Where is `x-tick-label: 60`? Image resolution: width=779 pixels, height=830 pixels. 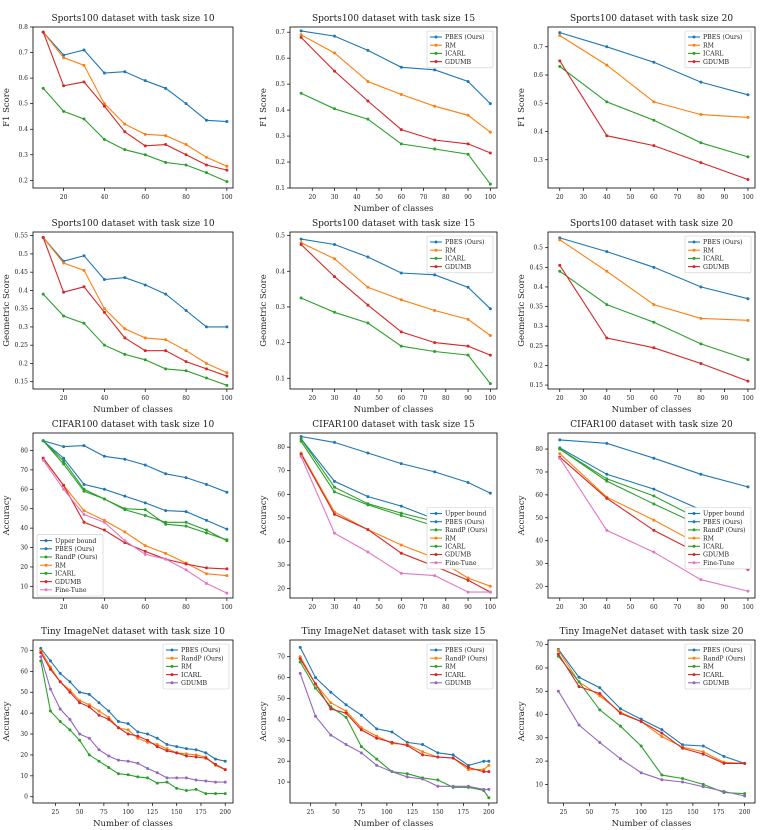
x-tick-label: 60 is located at coordinates (654, 607).